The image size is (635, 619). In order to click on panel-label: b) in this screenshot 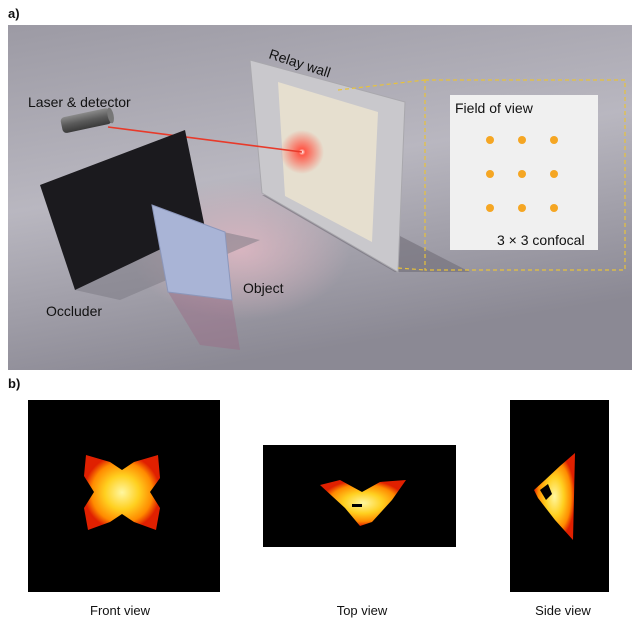, I will do `click(14, 383)`.